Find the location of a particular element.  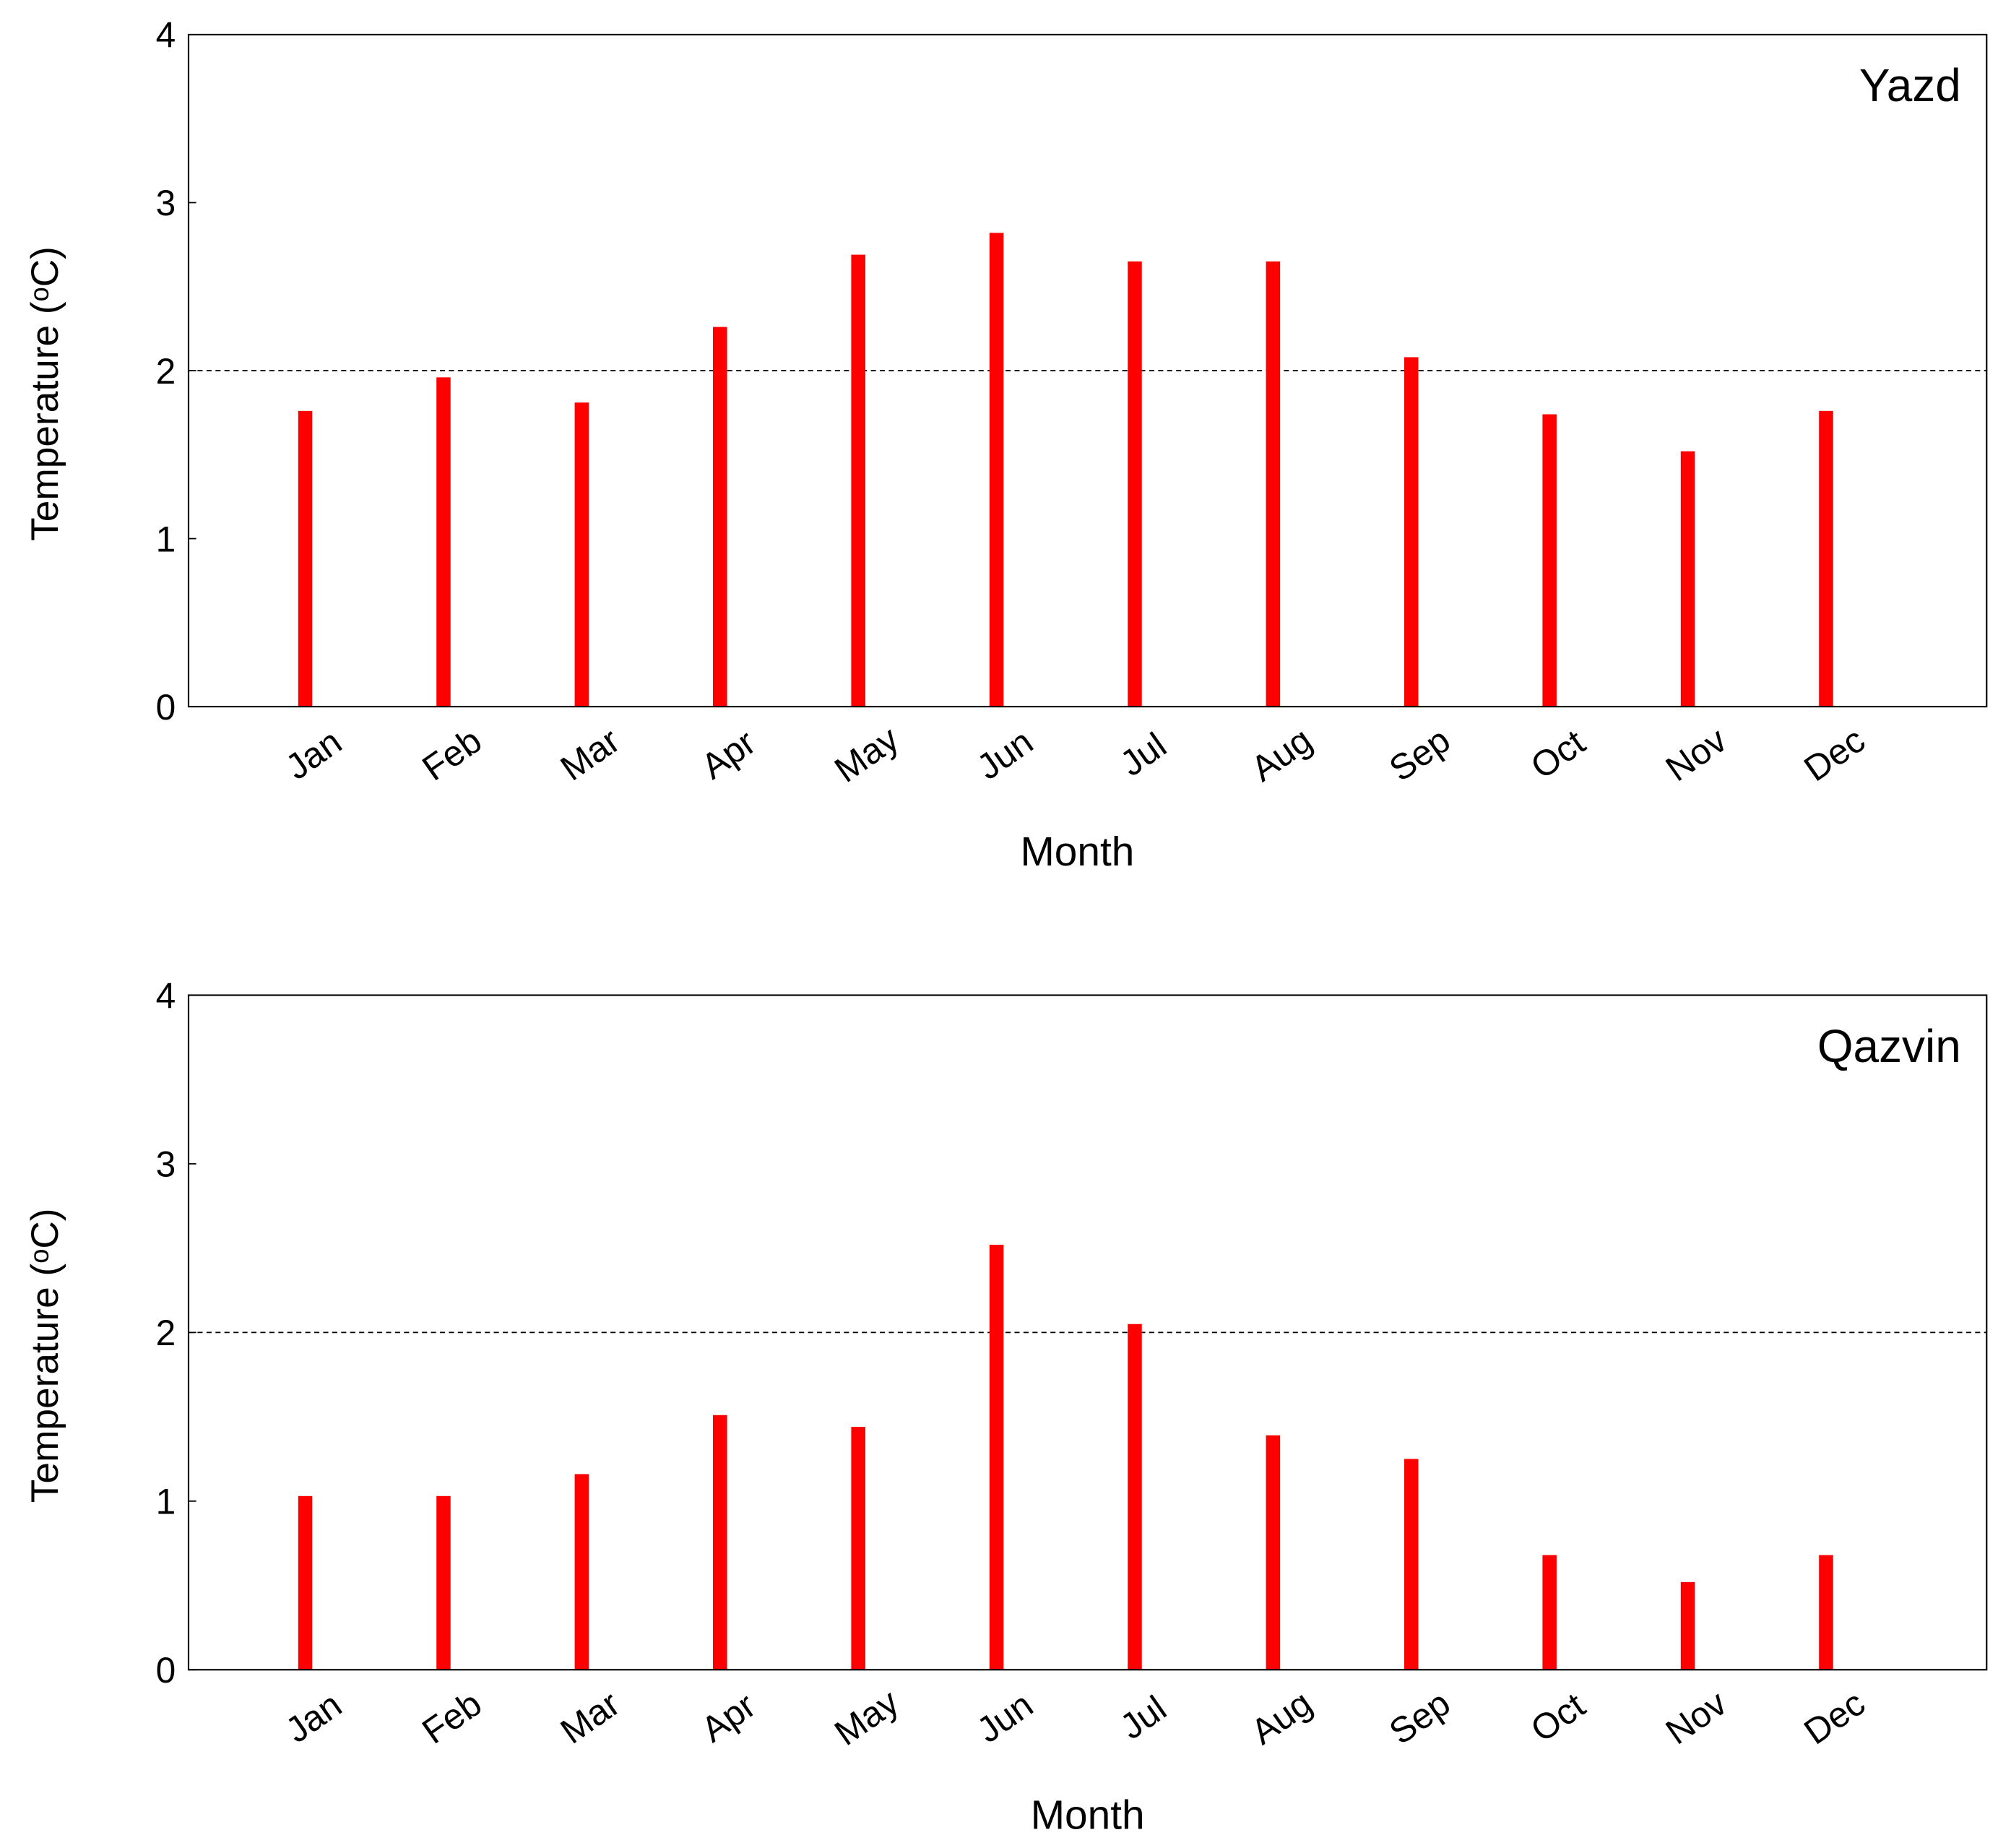

annotation: Qazvin is located at coordinates (1889, 1046).